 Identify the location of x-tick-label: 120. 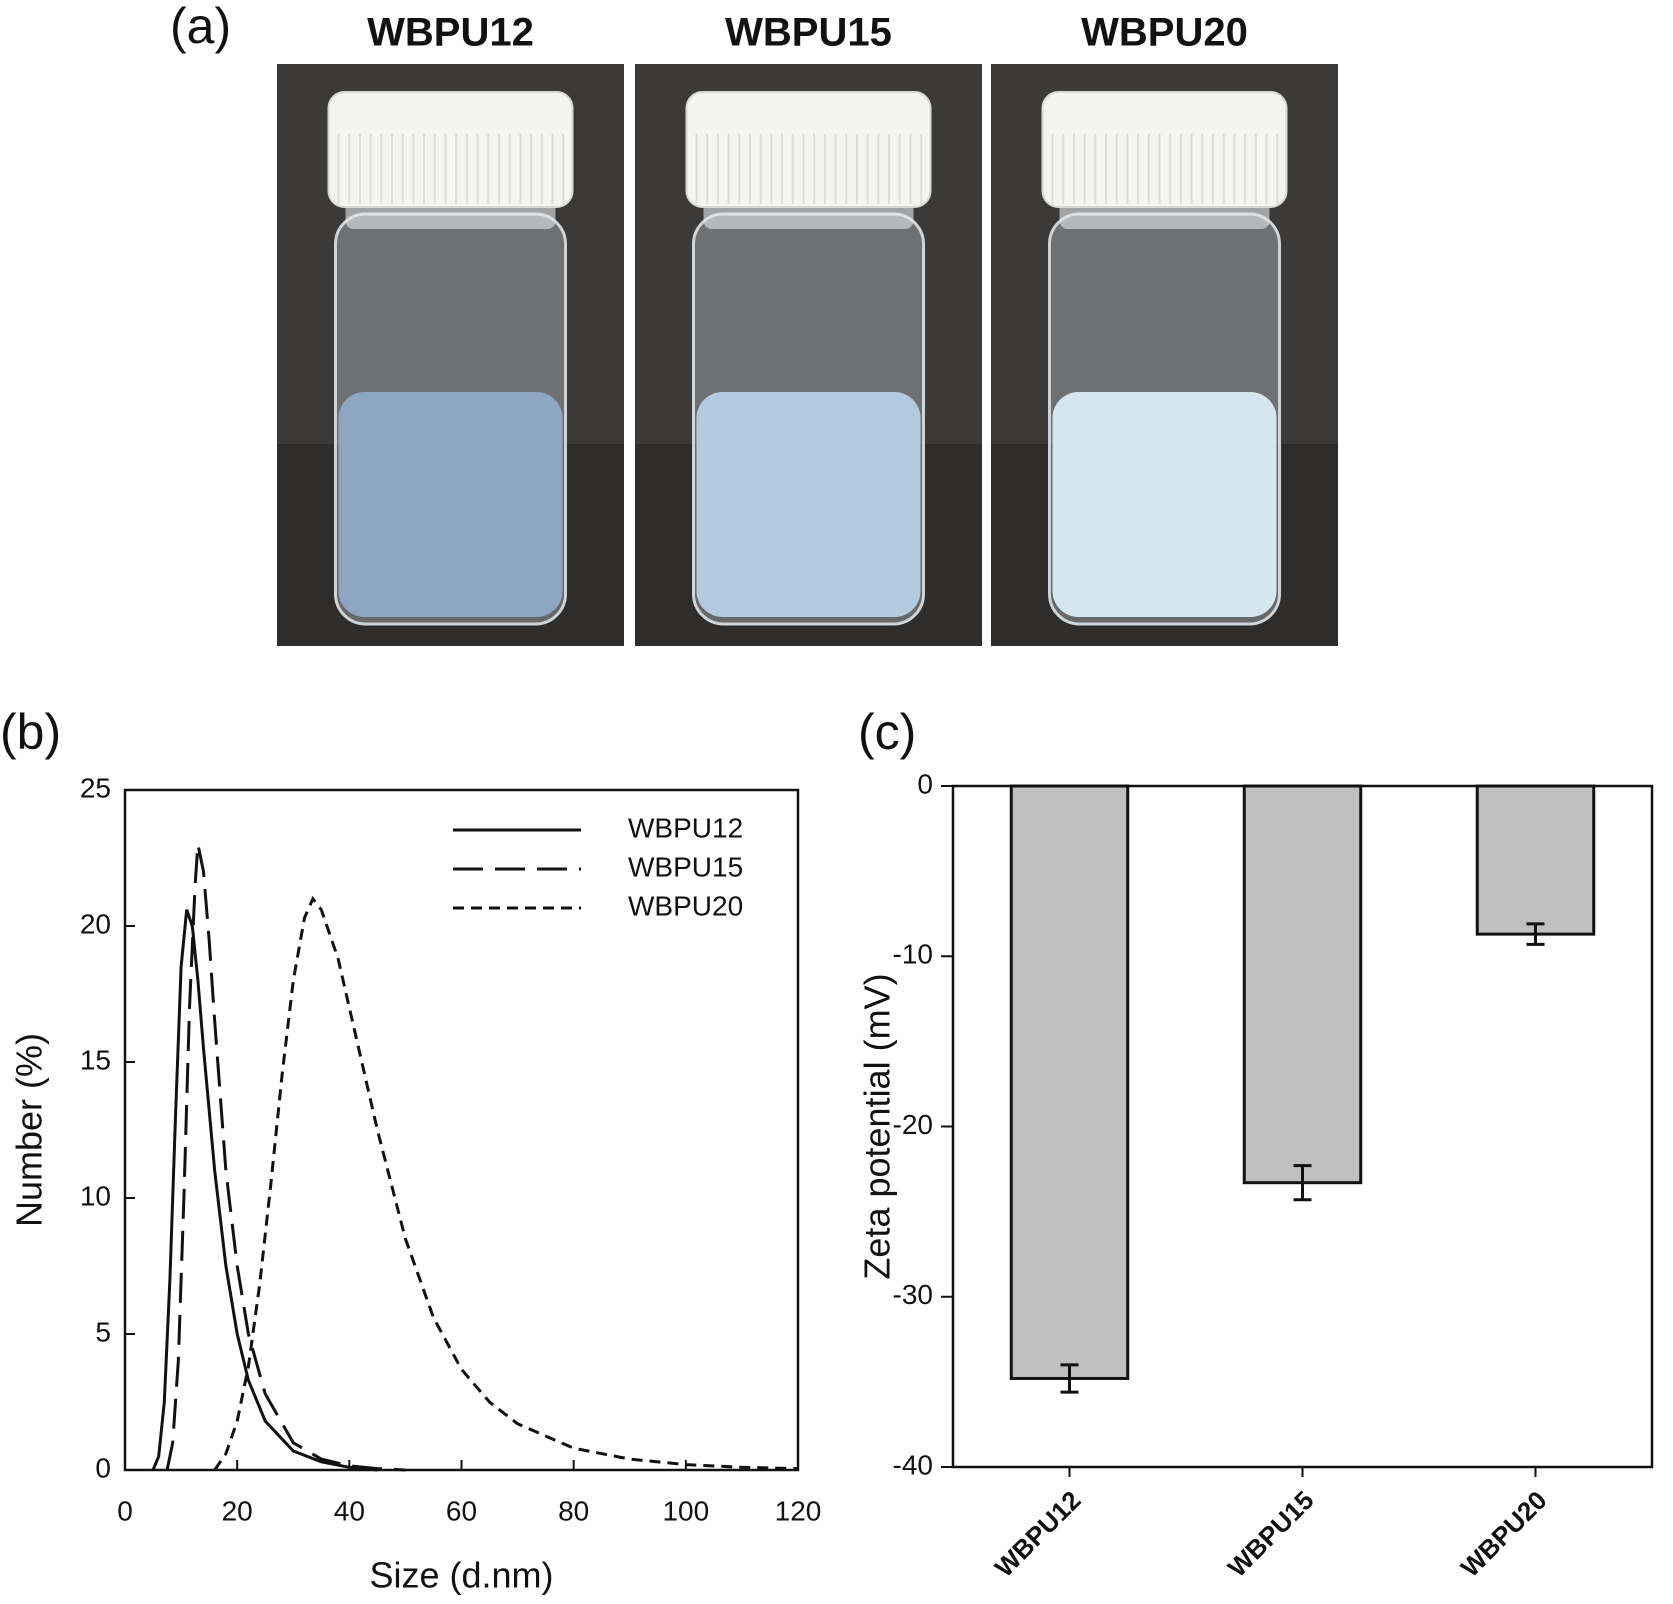
(798, 1510).